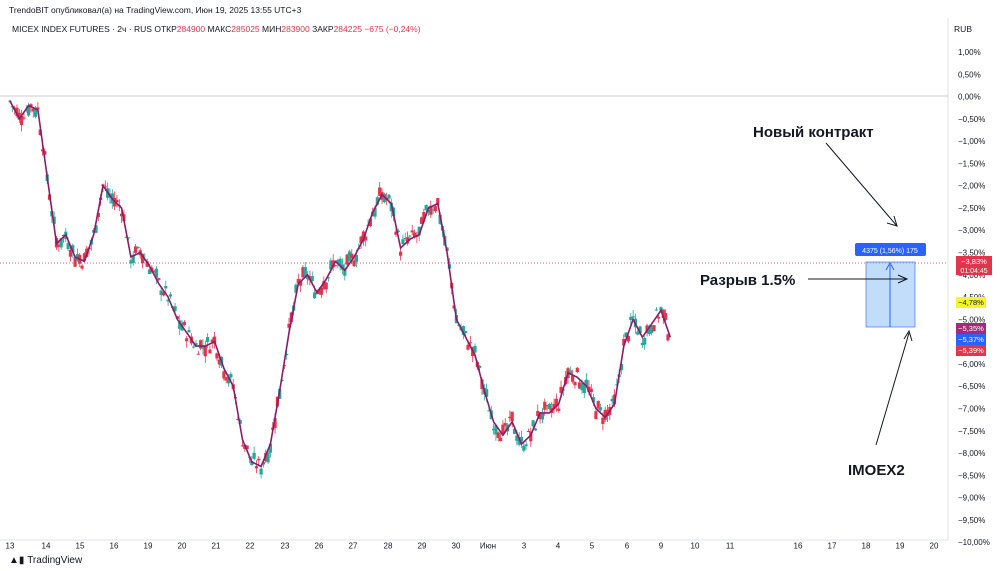  What do you see at coordinates (216, 545) in the screenshot?
I see `x-tick-label: 21` at bounding box center [216, 545].